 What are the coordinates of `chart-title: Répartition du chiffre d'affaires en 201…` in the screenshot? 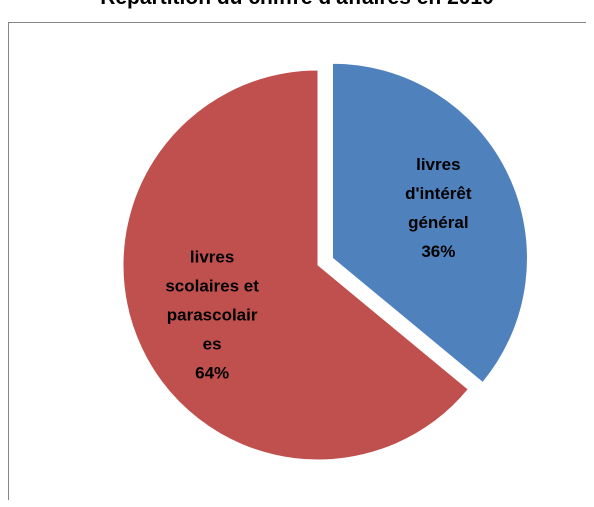 It's located at (297, 5).